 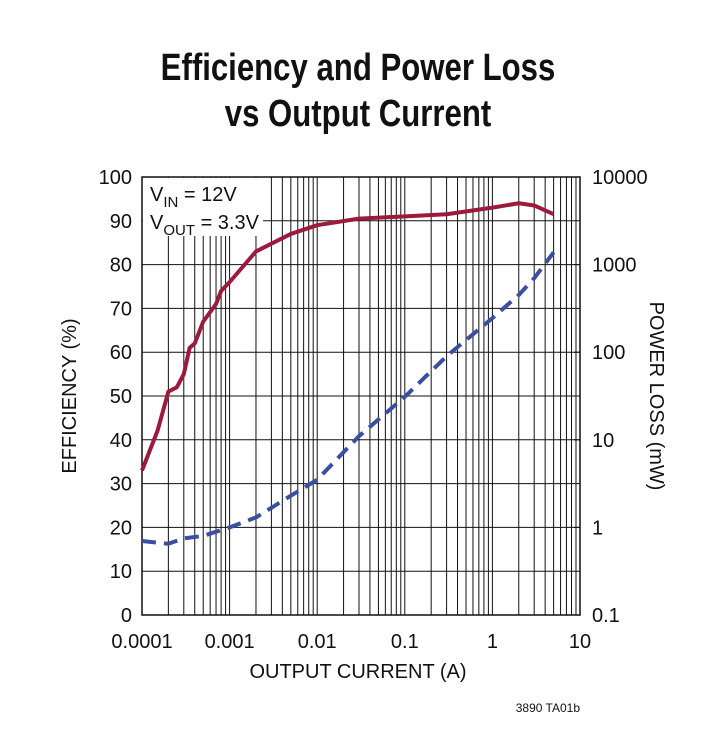 What do you see at coordinates (580, 642) in the screenshot?
I see `x-tick-label: 10` at bounding box center [580, 642].